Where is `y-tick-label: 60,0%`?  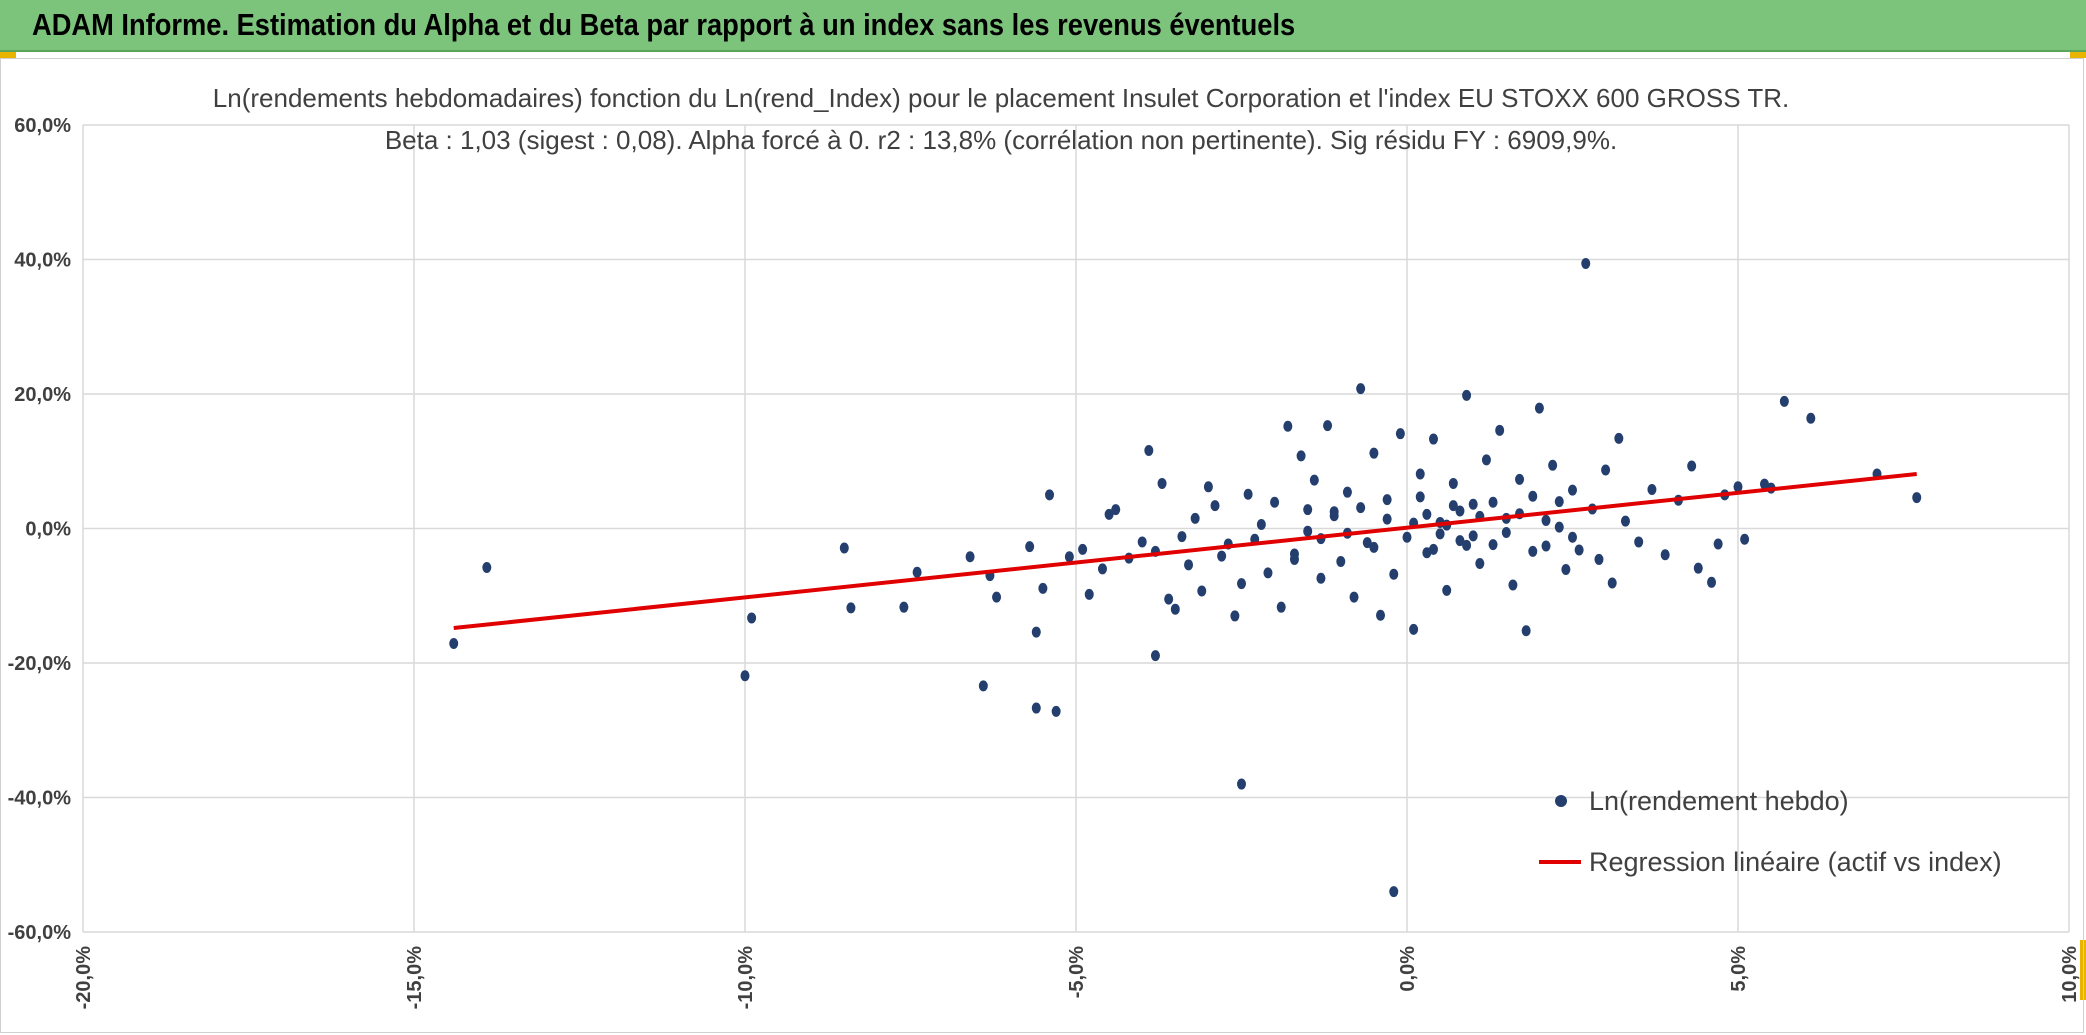
y-tick-label: 60,0% is located at coordinates (42, 126).